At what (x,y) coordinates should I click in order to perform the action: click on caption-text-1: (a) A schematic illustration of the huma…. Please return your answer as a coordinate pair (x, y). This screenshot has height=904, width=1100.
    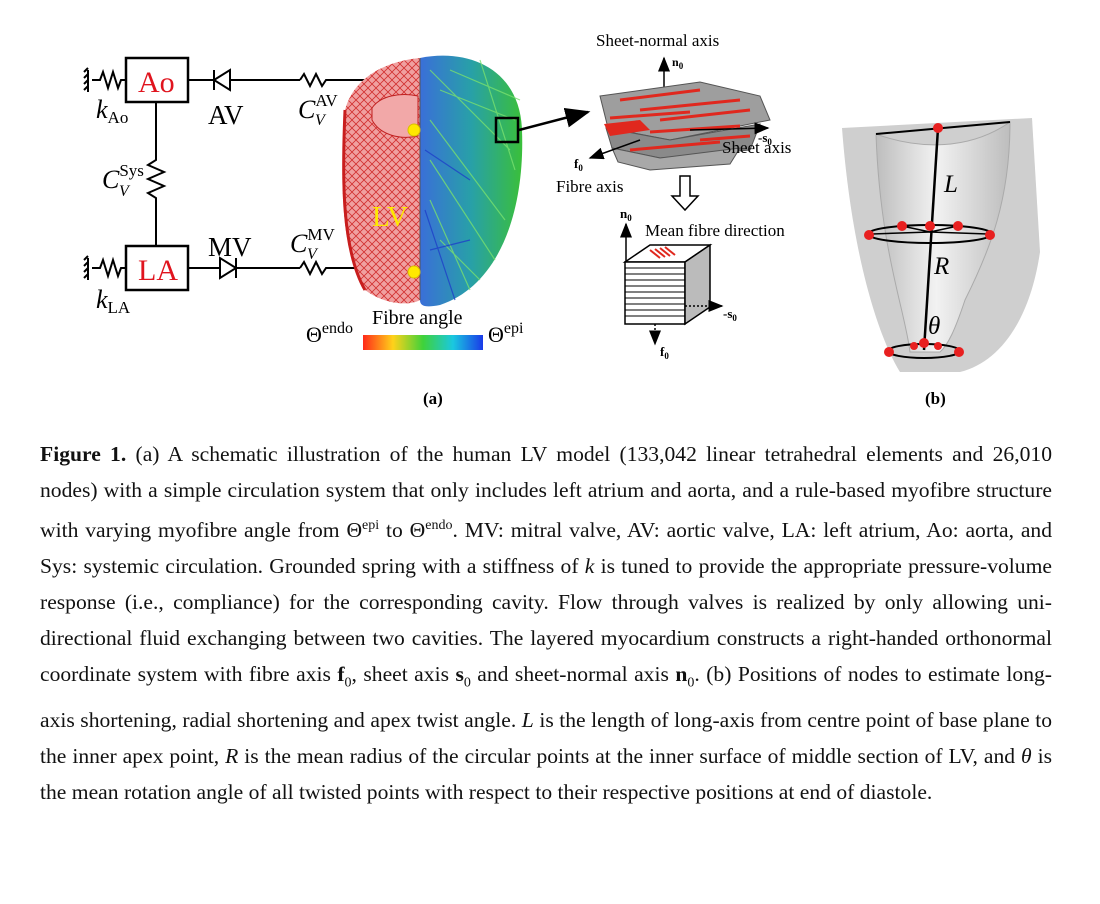
    Looking at the image, I should click on (546, 492).